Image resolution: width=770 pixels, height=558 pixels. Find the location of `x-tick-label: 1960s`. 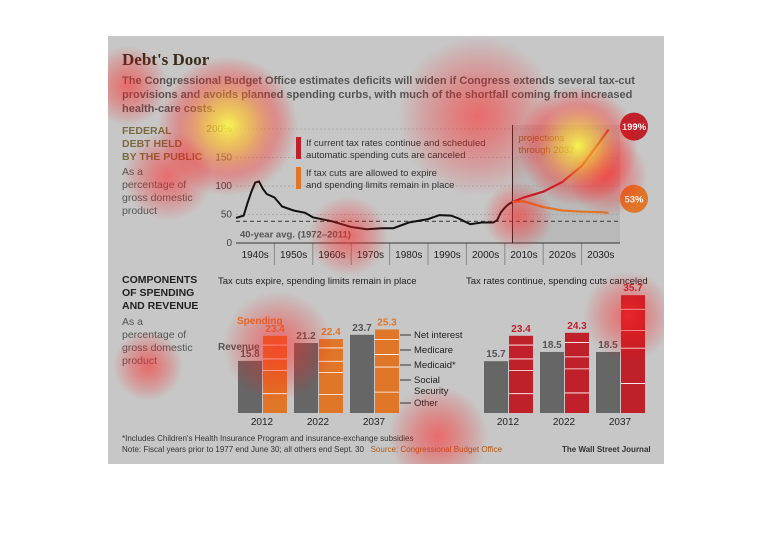

x-tick-label: 1960s is located at coordinates (331, 255).